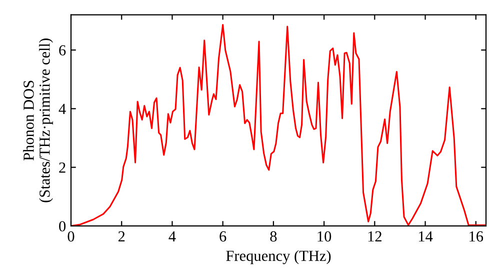 The height and width of the screenshot is (280, 500). What do you see at coordinates (62, 50) in the screenshot?
I see `y-tick-label: 6` at bounding box center [62, 50].